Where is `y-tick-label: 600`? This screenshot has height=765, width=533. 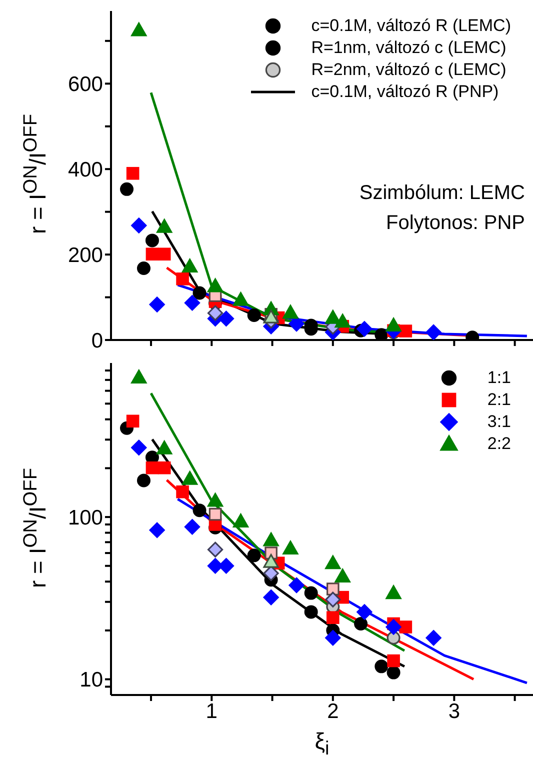 y-tick-label: 600 is located at coordinates (85, 84).